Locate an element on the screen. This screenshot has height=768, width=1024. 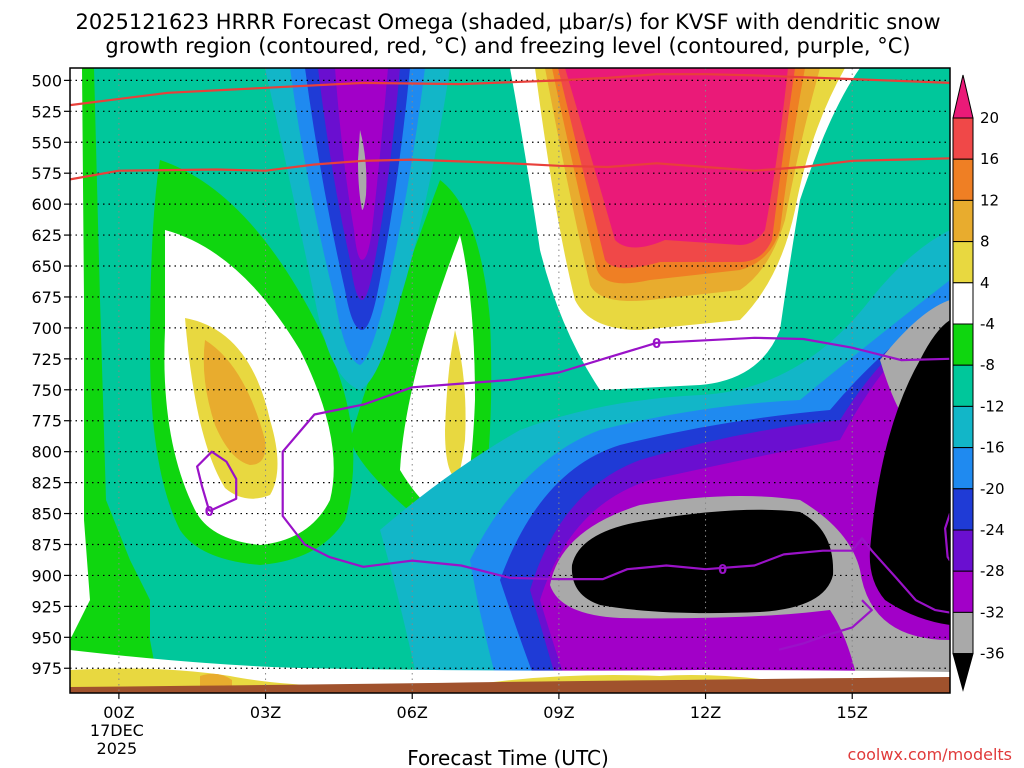
colorbar-label: -4 is located at coordinates (987, 324).